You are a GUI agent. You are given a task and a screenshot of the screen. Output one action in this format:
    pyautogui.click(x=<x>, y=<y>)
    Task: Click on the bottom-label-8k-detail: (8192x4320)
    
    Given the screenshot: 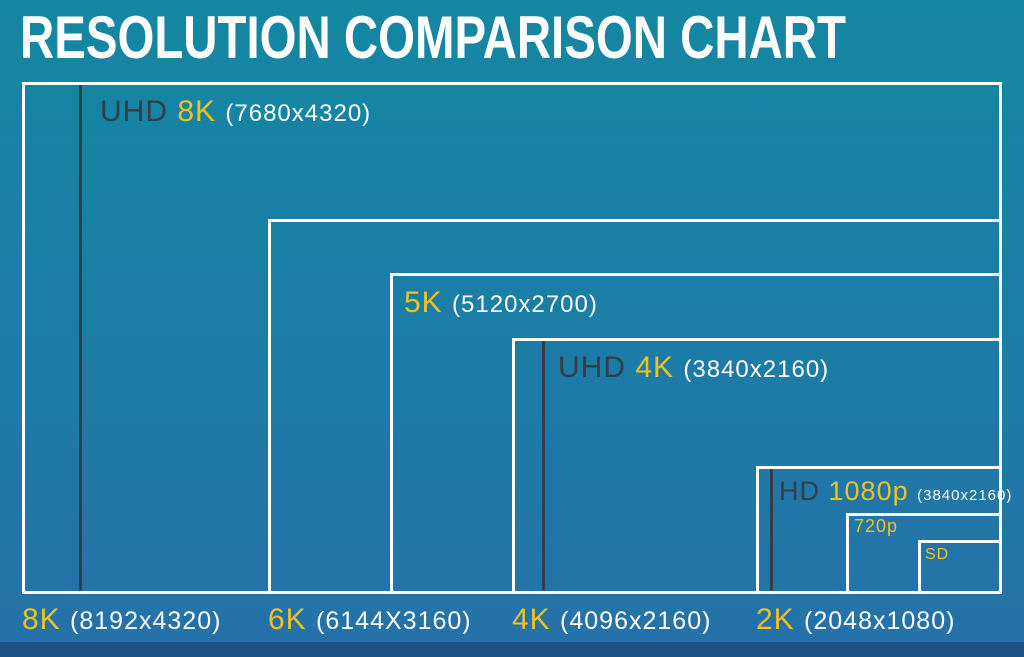 What is the action you would take?
    pyautogui.click(x=146, y=621)
    